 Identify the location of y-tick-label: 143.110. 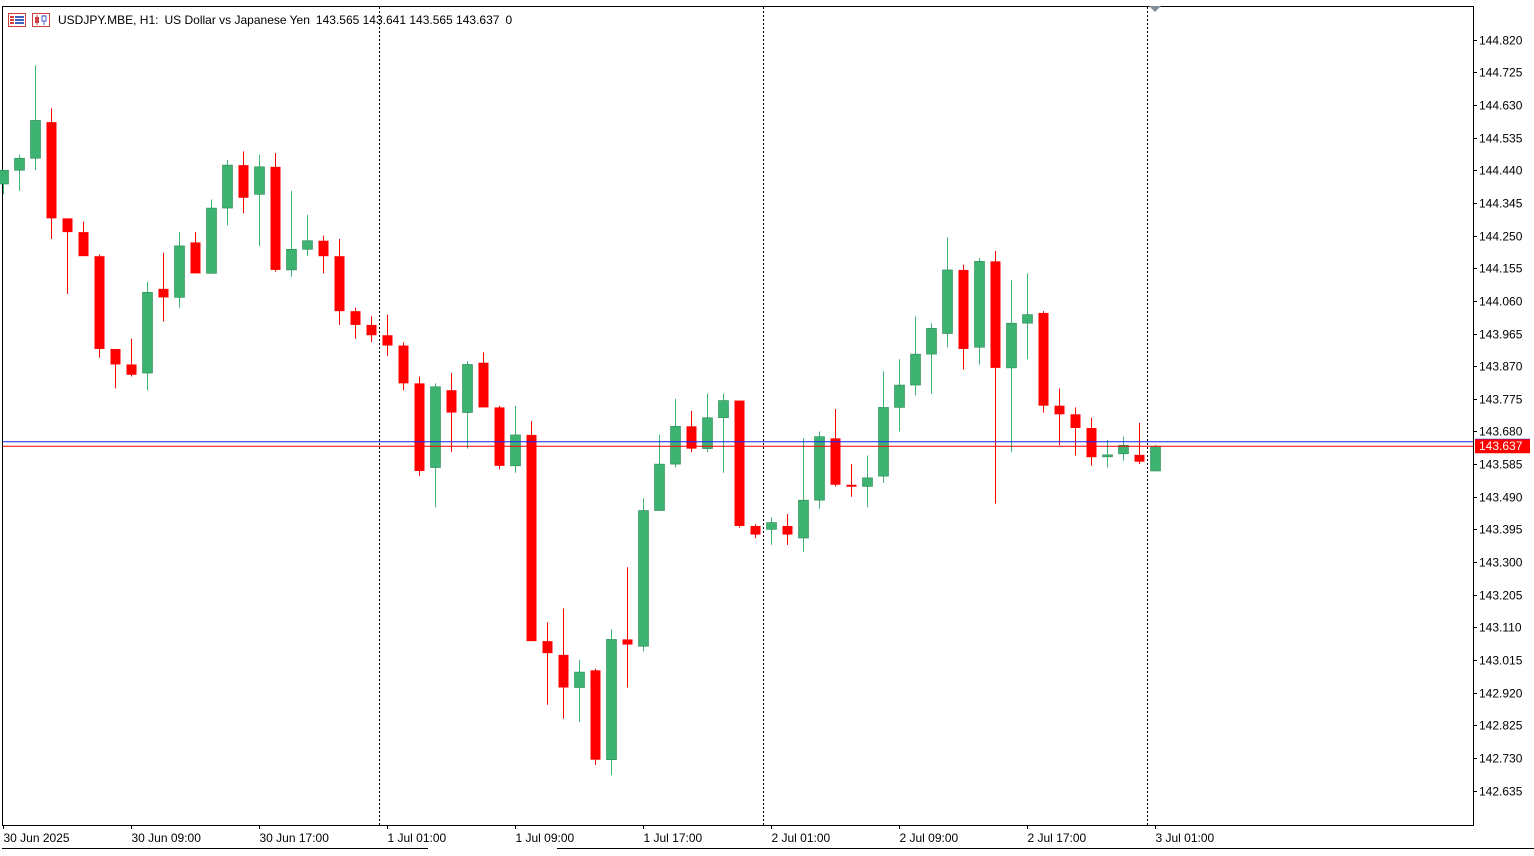
(1500, 628).